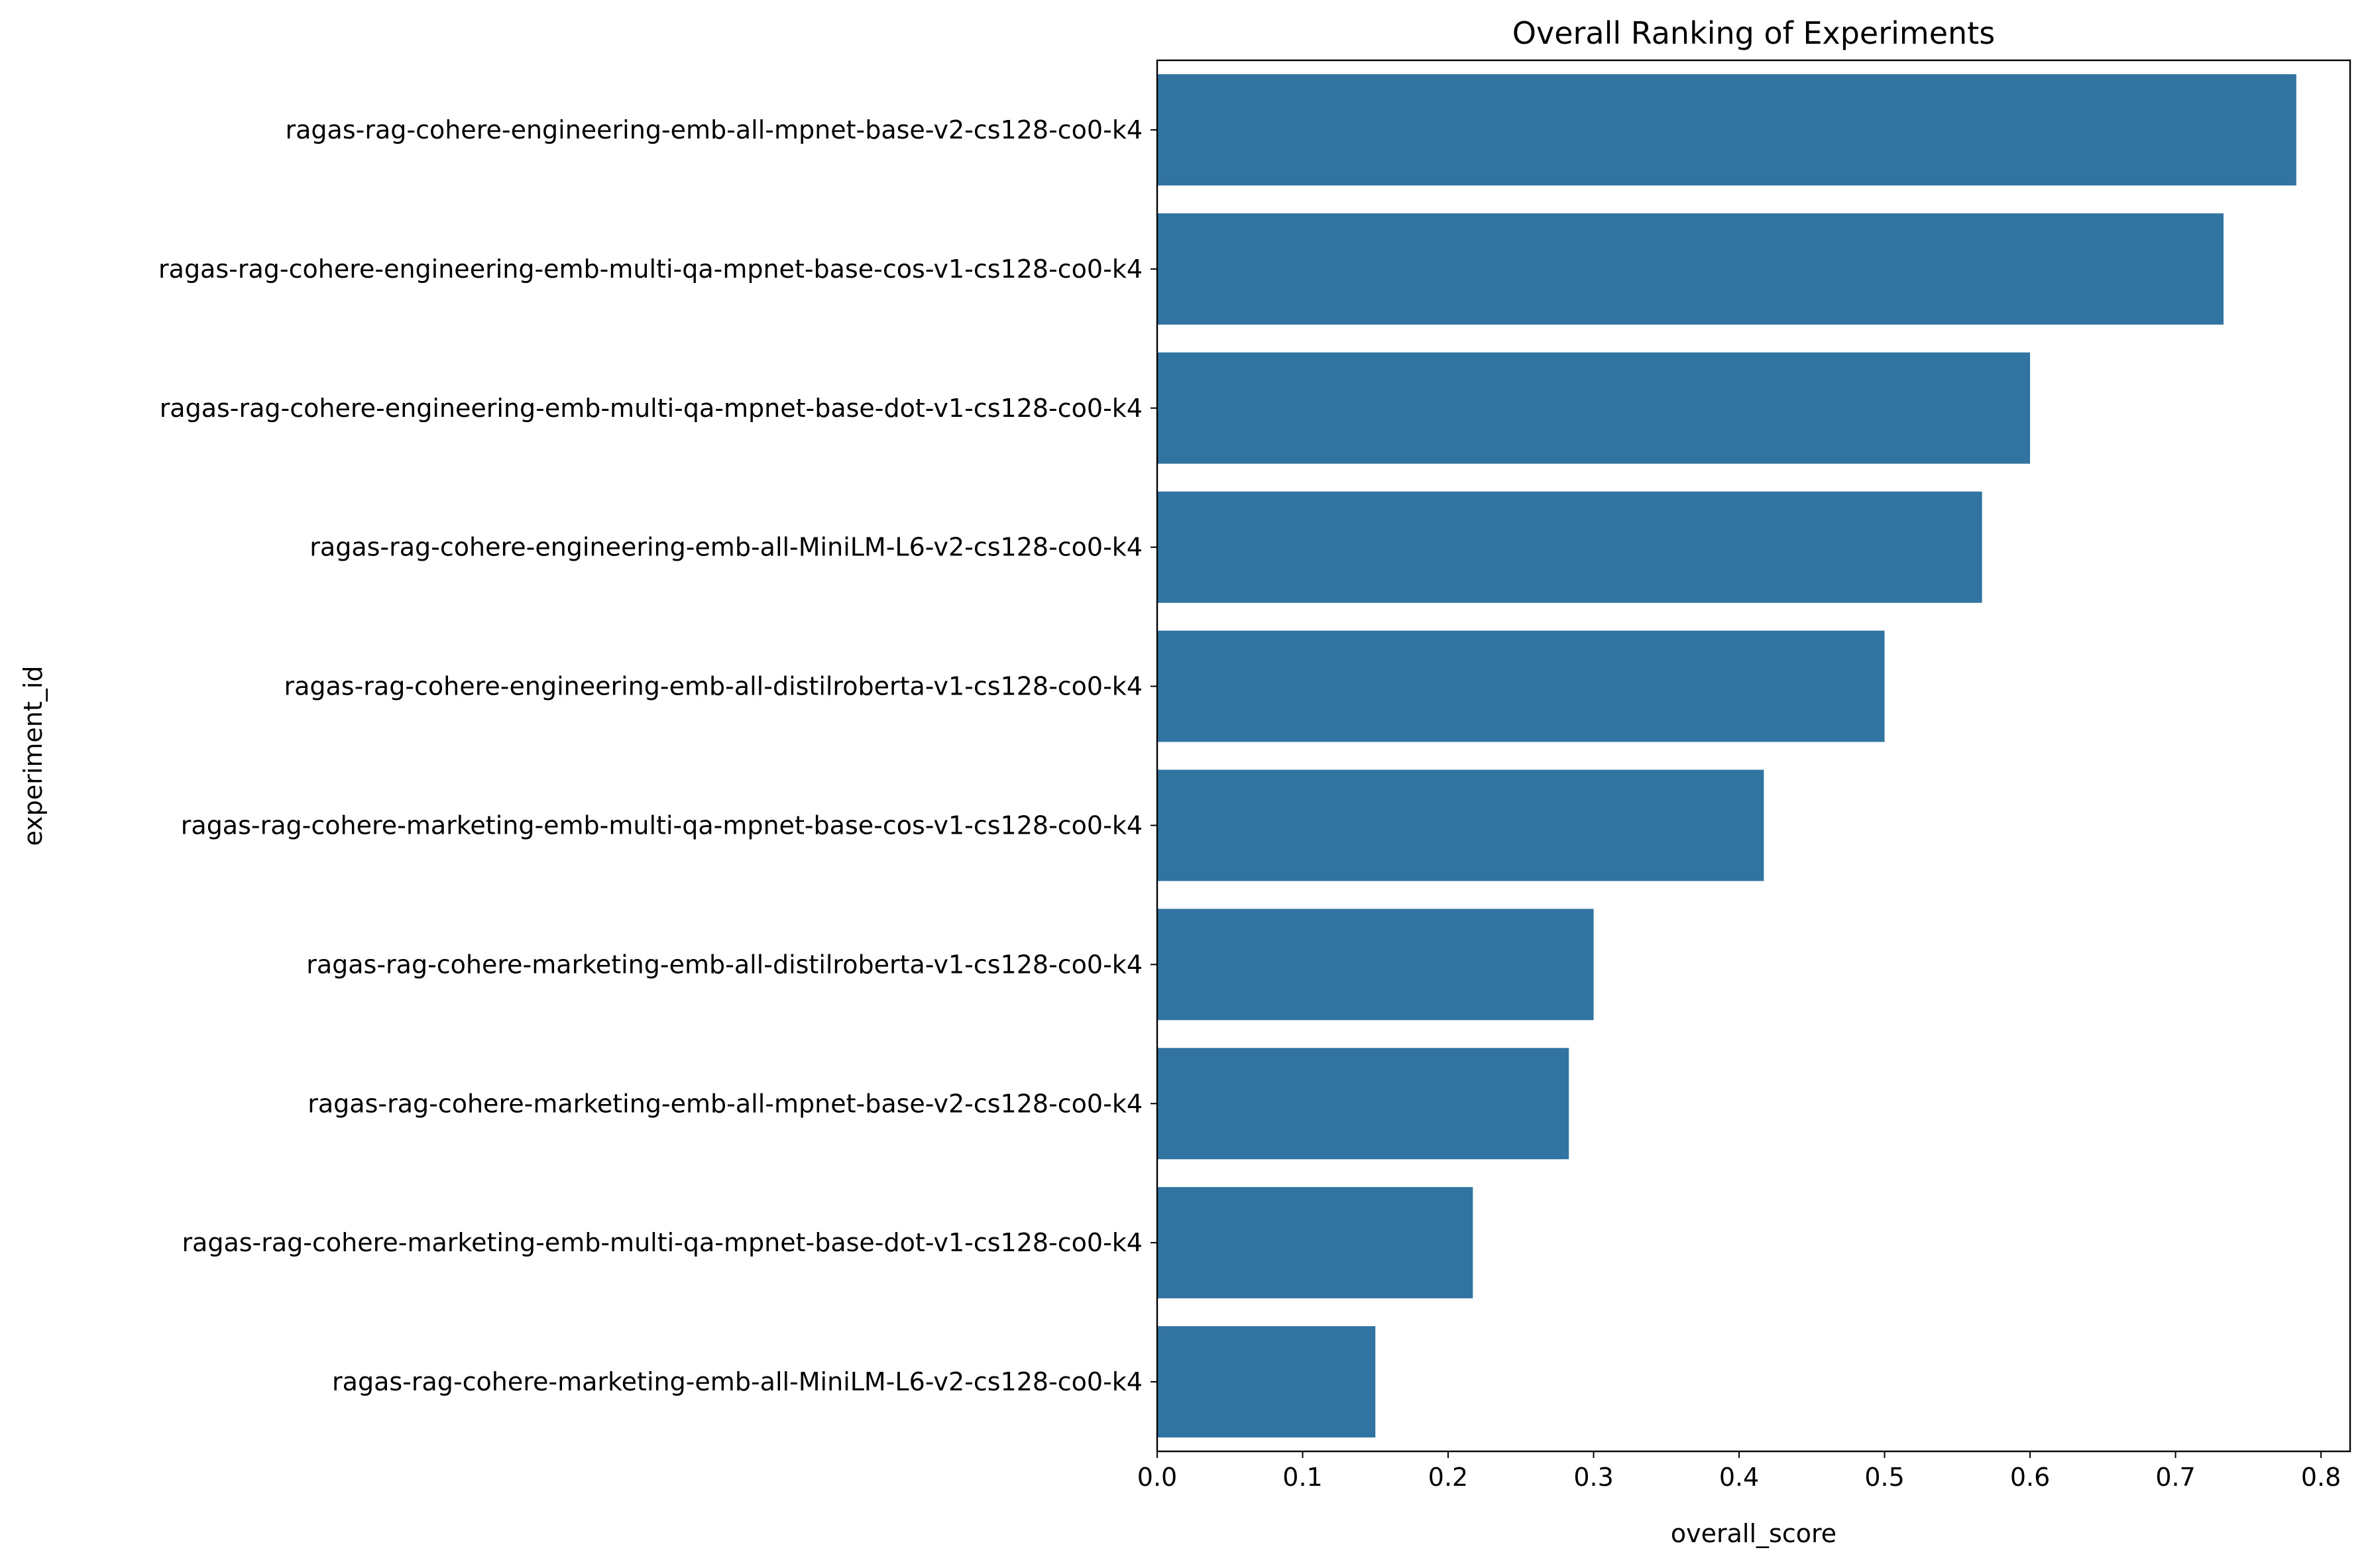  What do you see at coordinates (1593, 1477) in the screenshot?
I see `x-tick-label: 0.3` at bounding box center [1593, 1477].